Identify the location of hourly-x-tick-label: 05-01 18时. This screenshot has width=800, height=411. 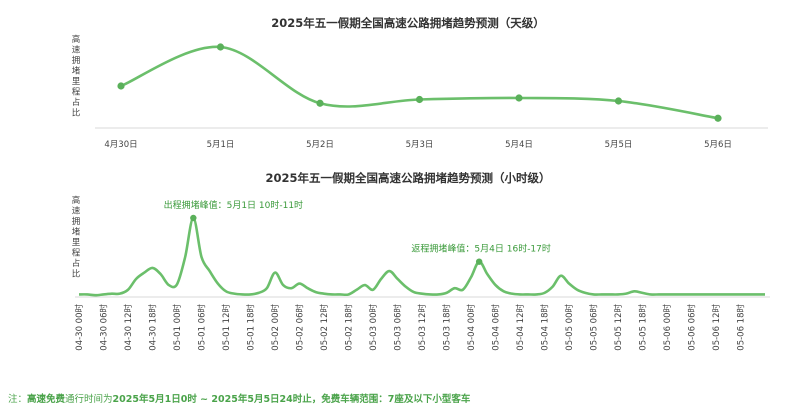
(251, 327).